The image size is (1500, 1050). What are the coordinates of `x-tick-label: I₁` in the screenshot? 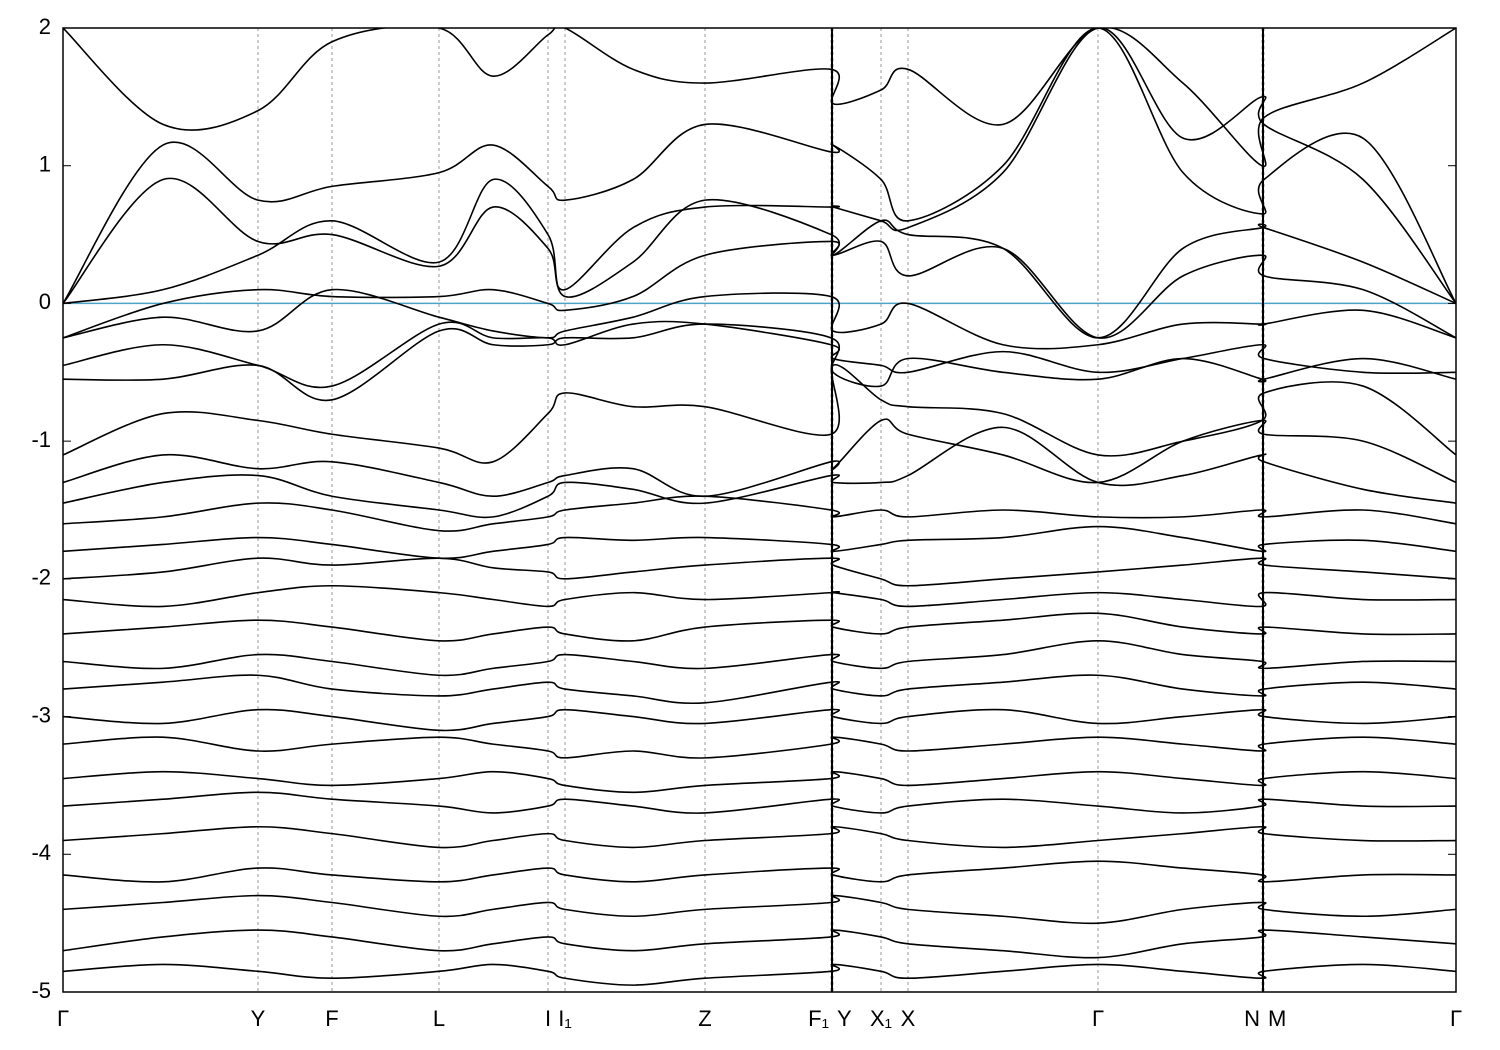 It's located at (565, 1018).